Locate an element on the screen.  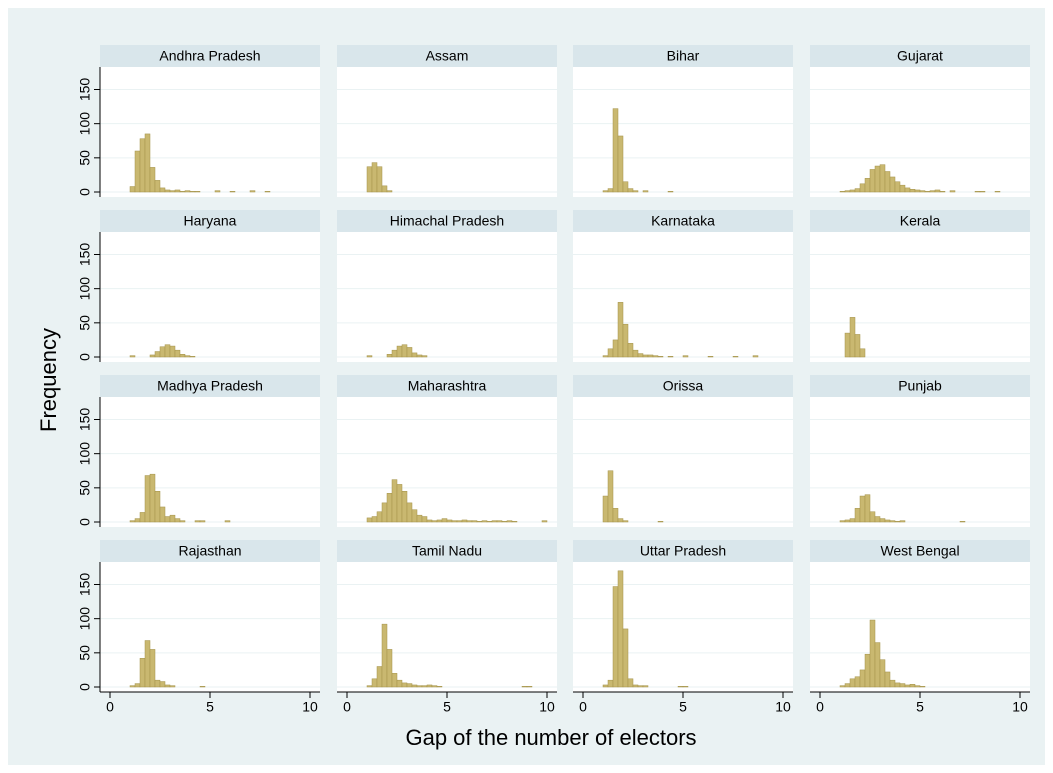
x-axis-label: Gap of the number of electors is located at coordinates (550, 737).